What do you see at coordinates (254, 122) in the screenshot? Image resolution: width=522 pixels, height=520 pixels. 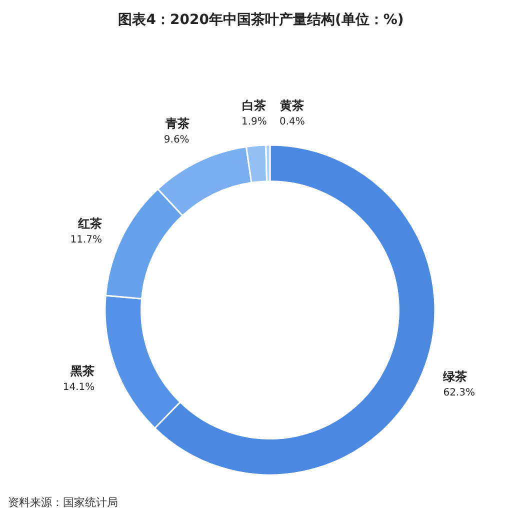 I see `data-label: 1.9%` at bounding box center [254, 122].